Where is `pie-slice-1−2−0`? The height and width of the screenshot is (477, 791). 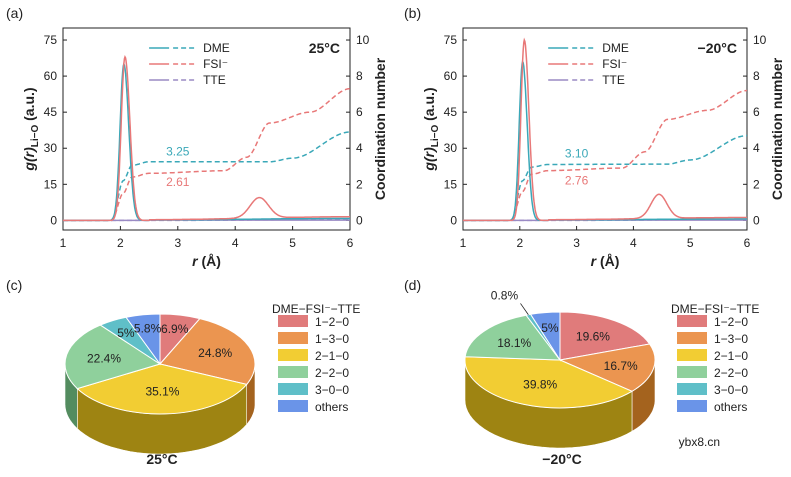 pie-slice-1−2−0 is located at coordinates (605, 336).